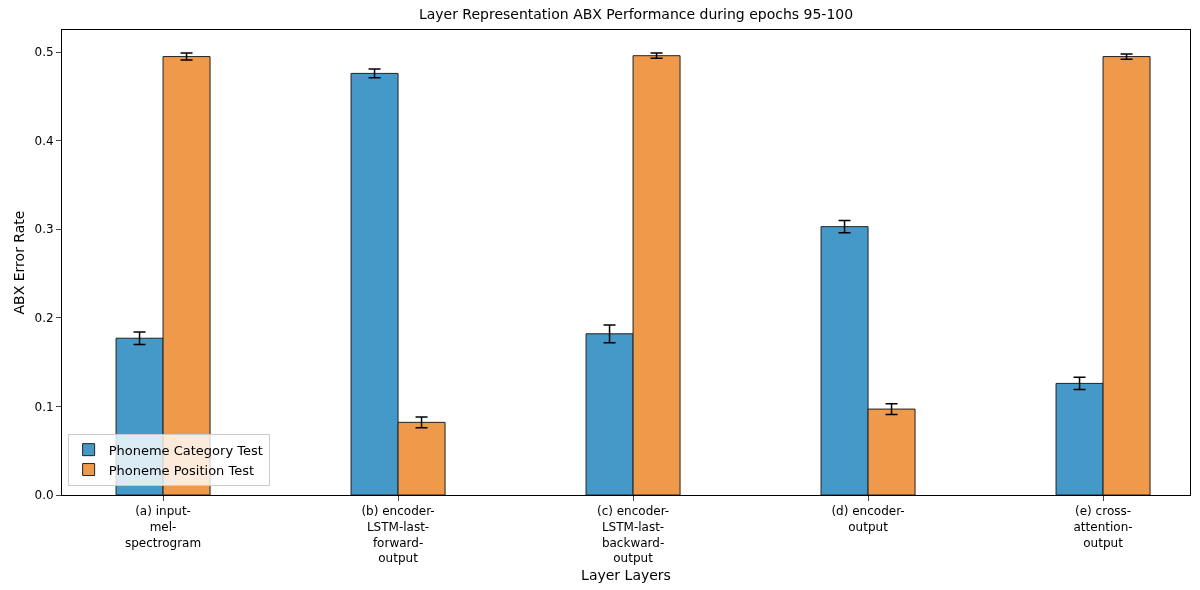 This screenshot has height=590, width=1200. Describe the element at coordinates (1103, 527) in the screenshot. I see `x-tick-label: (e) cross- attention- output` at that location.